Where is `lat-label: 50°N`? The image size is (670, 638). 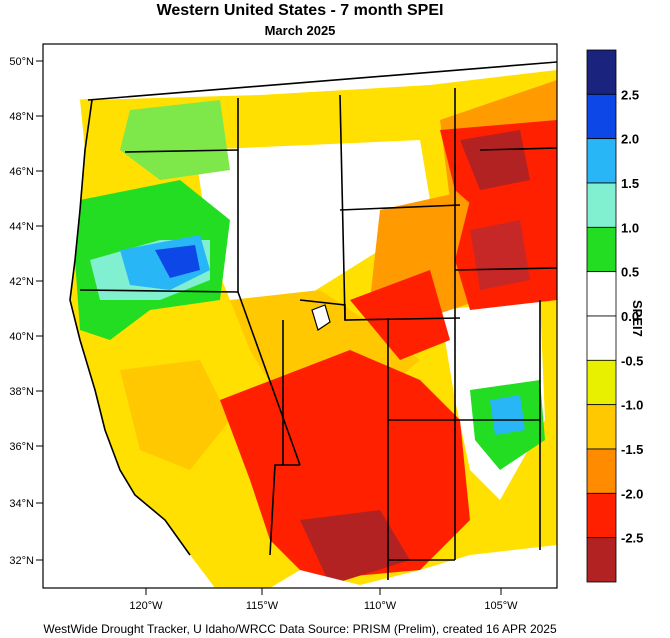 lat-label: 50°N is located at coordinates (21, 62).